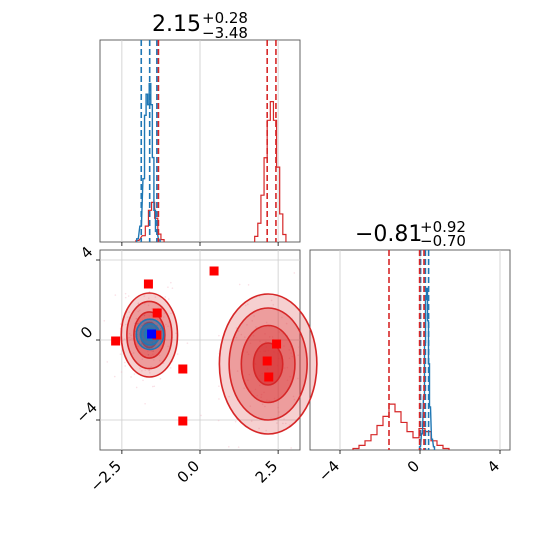 The height and width of the screenshot is (550, 550). I want to click on y-marginal-red-hist, so click(401, 426).